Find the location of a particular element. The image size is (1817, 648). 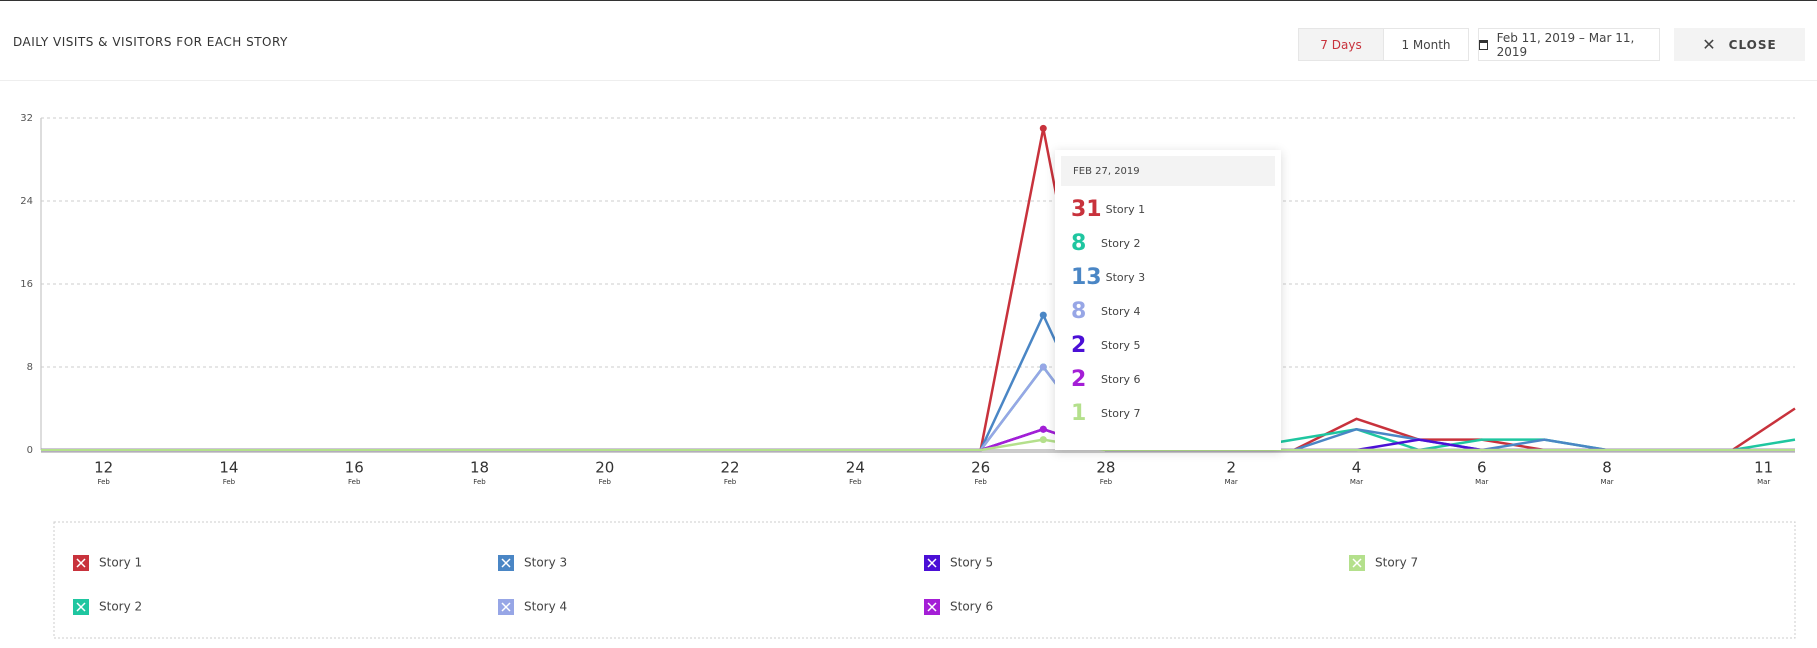

legend-label: Story 5 is located at coordinates (971, 563).